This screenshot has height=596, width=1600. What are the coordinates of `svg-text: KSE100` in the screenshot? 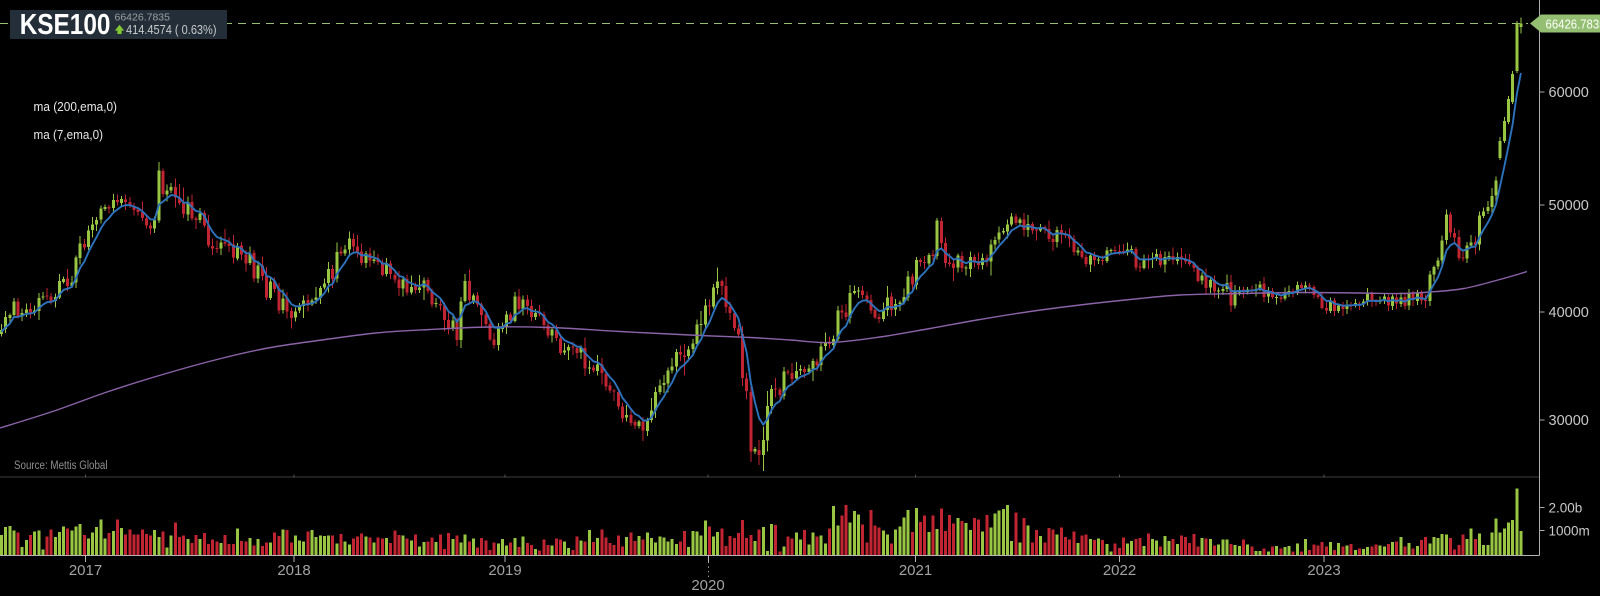 It's located at (65, 24).